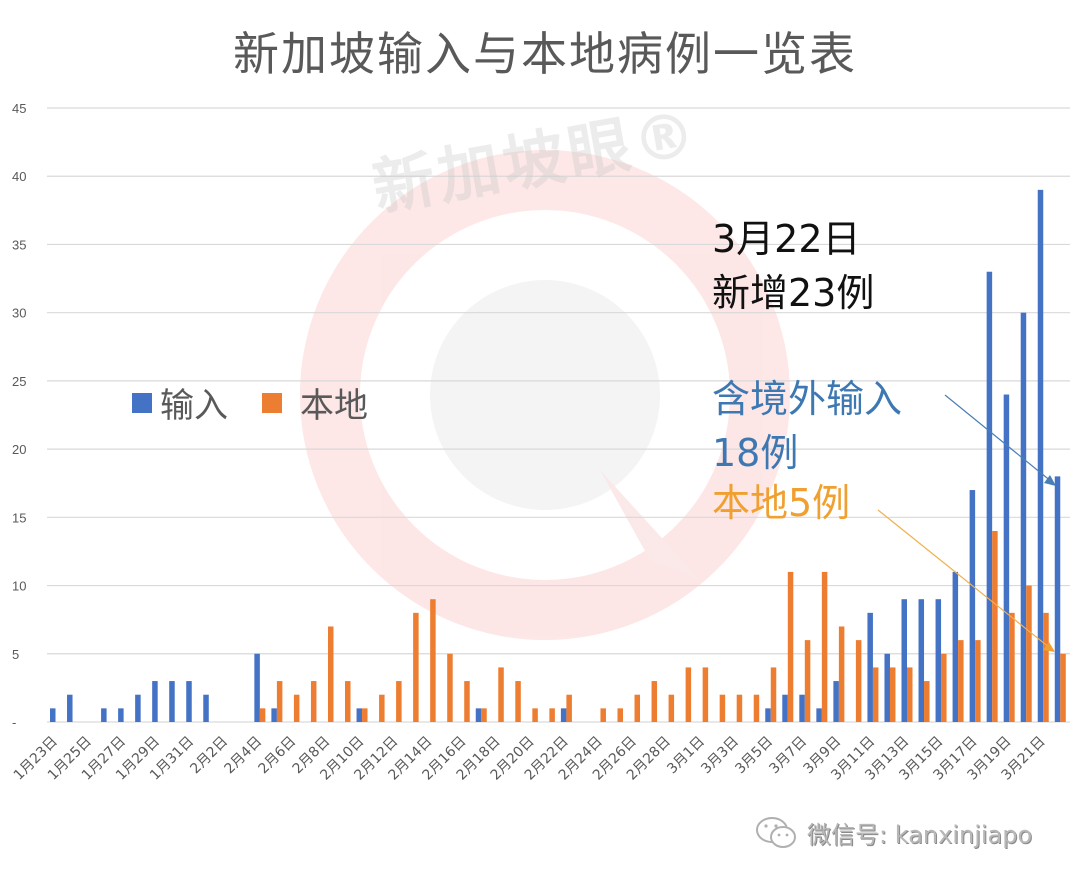 Image resolution: width=1080 pixels, height=883 pixels. Describe the element at coordinates (19, 415) in the screenshot. I see `y-axis-ticks: - 5 10 15 20 25 30 35 40 45` at that location.